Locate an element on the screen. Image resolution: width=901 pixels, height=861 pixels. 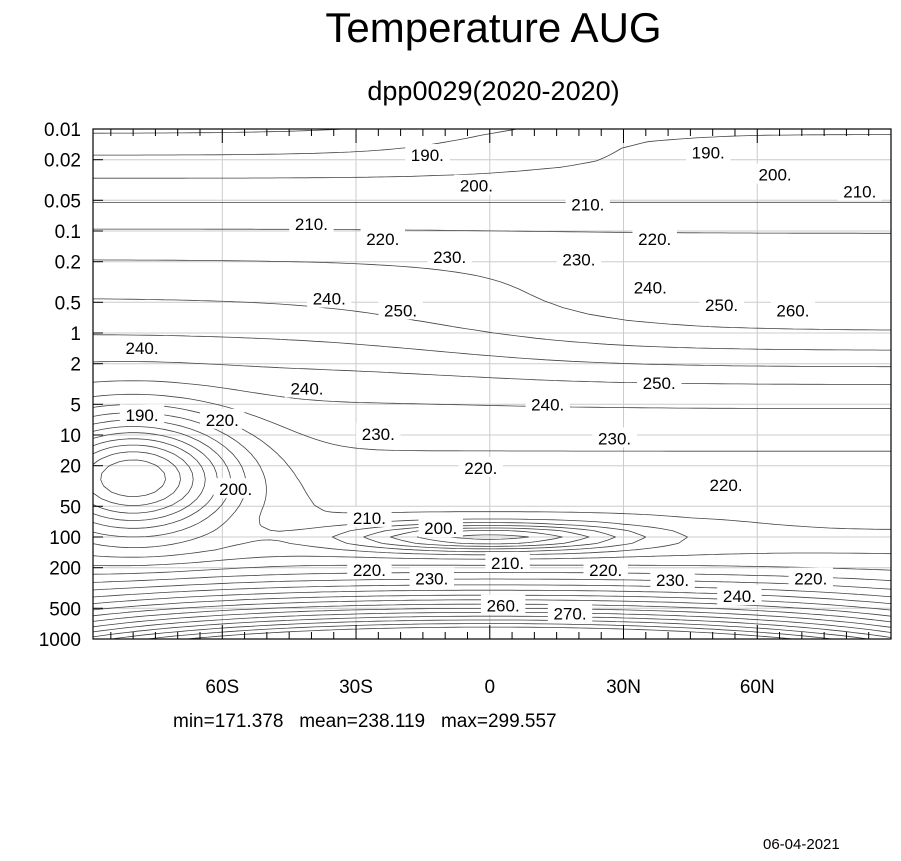
contour-label-24: 220. is located at coordinates (481, 467).